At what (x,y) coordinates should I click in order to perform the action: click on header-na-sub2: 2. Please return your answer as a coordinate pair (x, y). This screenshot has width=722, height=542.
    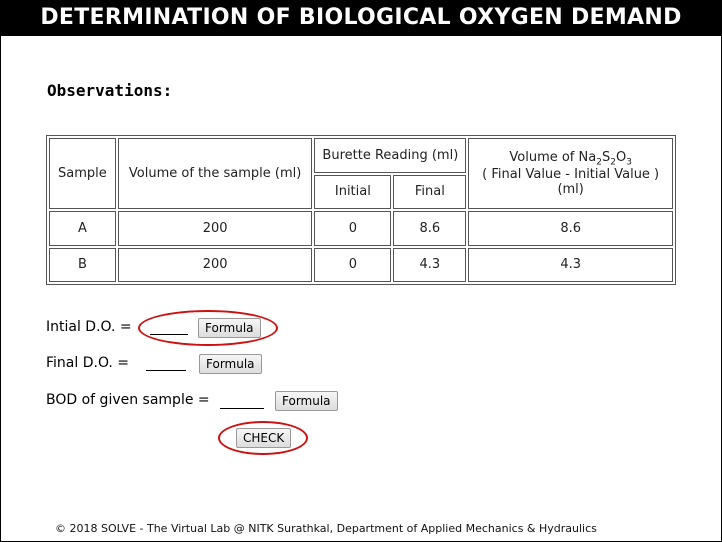
    Looking at the image, I should click on (613, 162).